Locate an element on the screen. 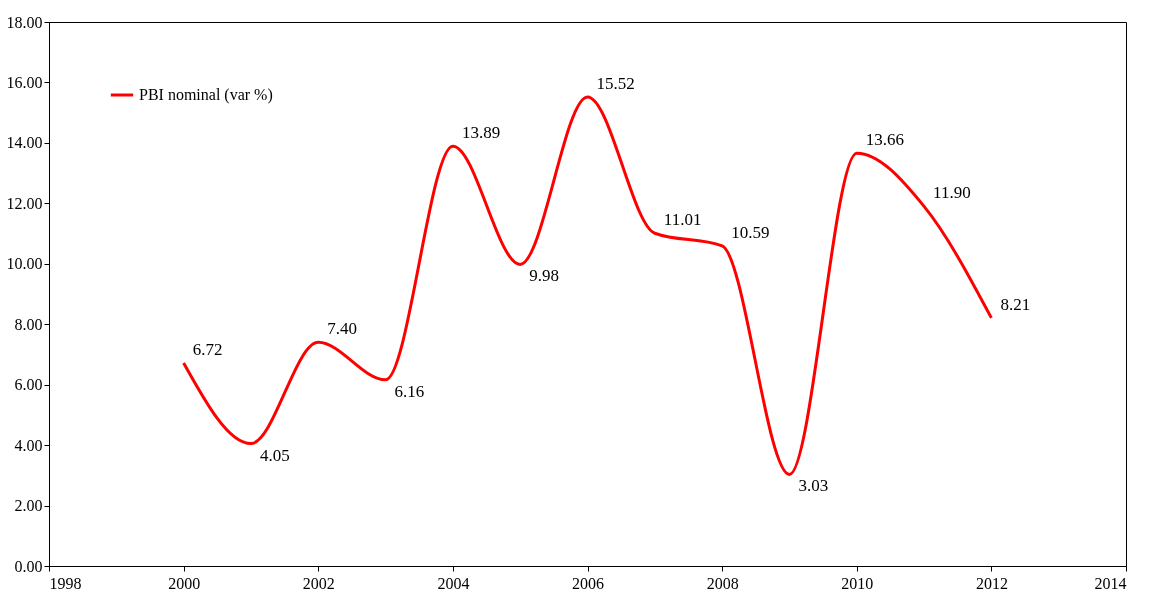 The height and width of the screenshot is (609, 1149). y-tick-label: 0.00 is located at coordinates (28, 566).